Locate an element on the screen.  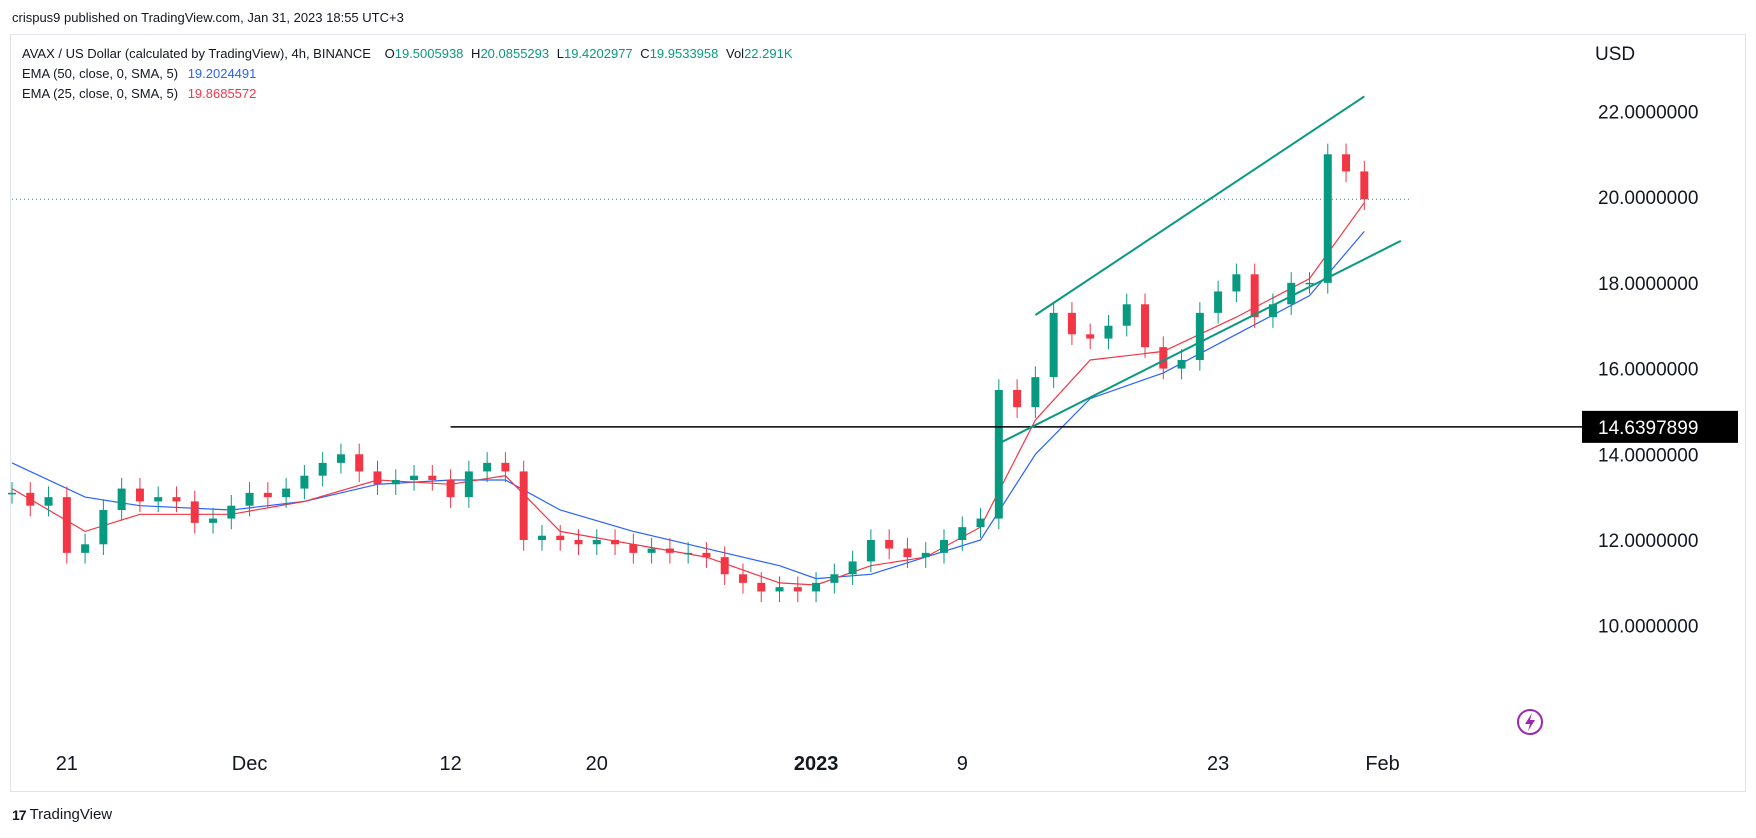
ema25-label: EMA (25, close, 0, SMA, 5) is located at coordinates (100, 93).